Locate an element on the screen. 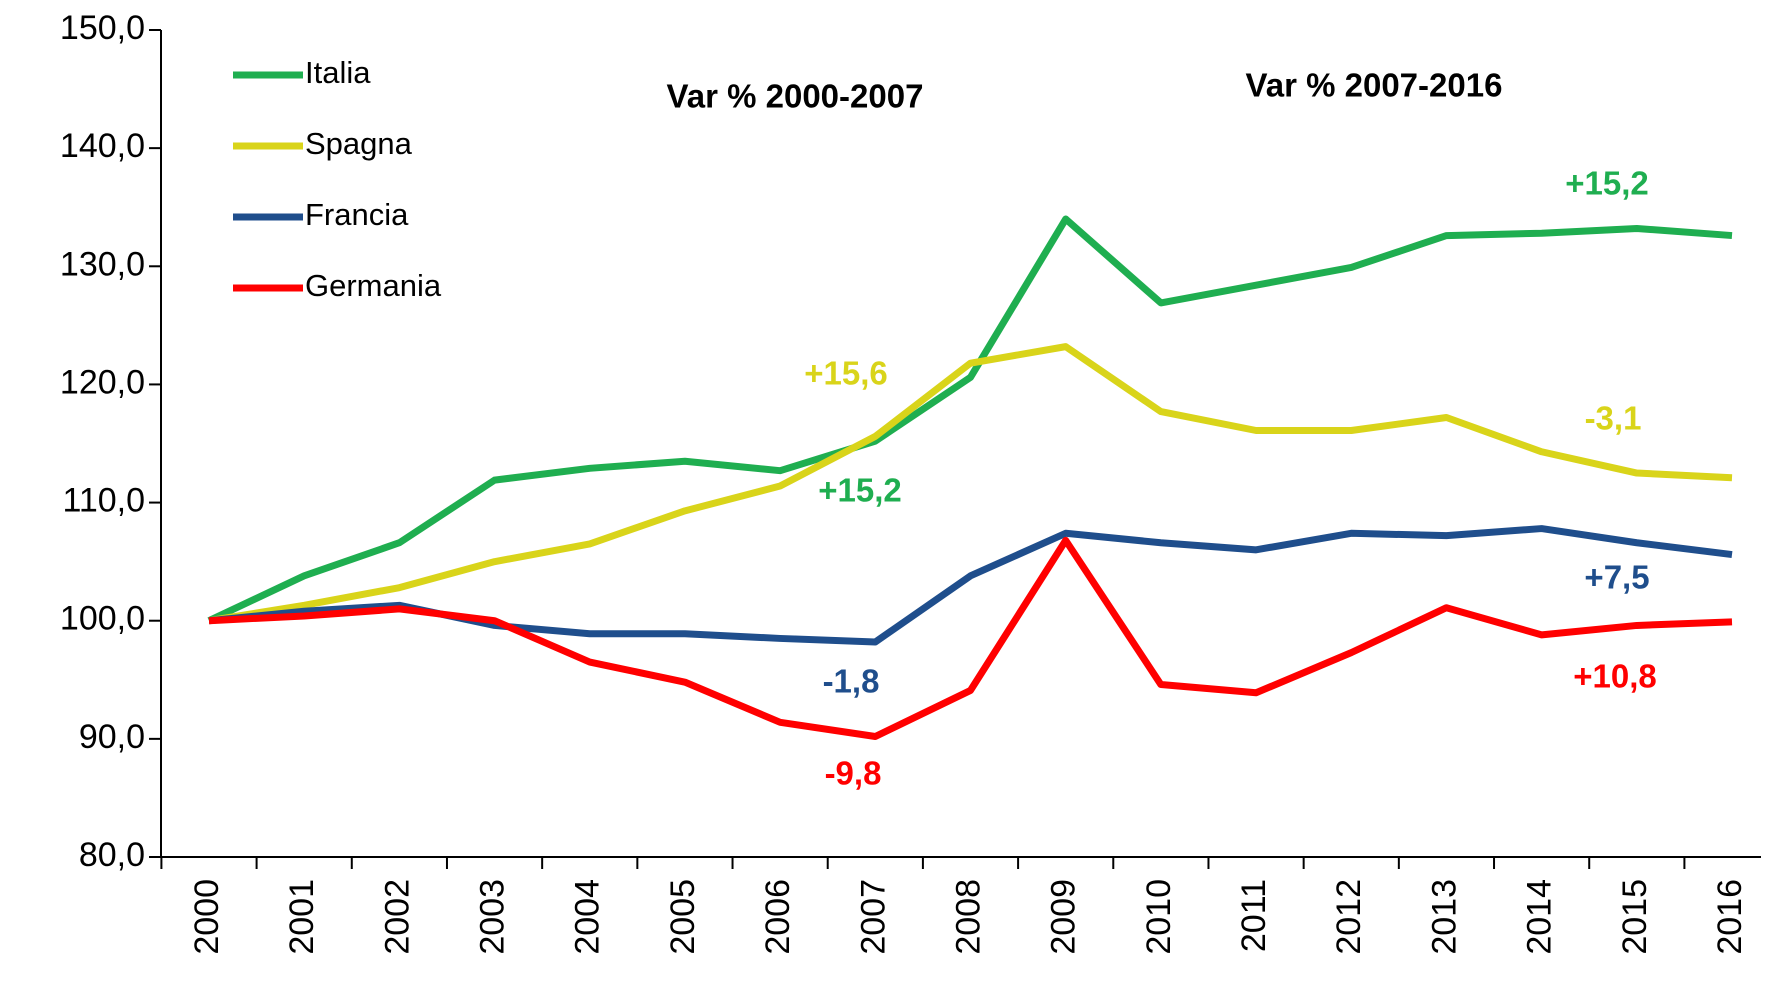 The image size is (1769, 983). x-tick-label: 2002 is located at coordinates (397, 917).